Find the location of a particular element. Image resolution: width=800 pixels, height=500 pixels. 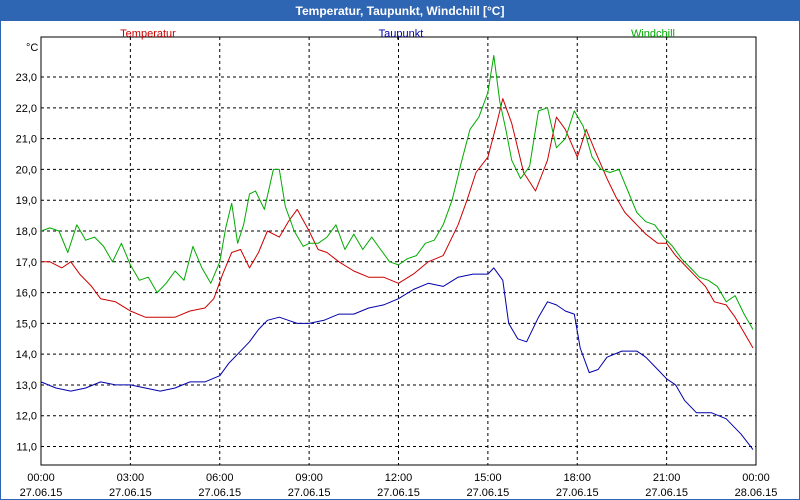

y-axis-unit: °C is located at coordinates (32, 48).